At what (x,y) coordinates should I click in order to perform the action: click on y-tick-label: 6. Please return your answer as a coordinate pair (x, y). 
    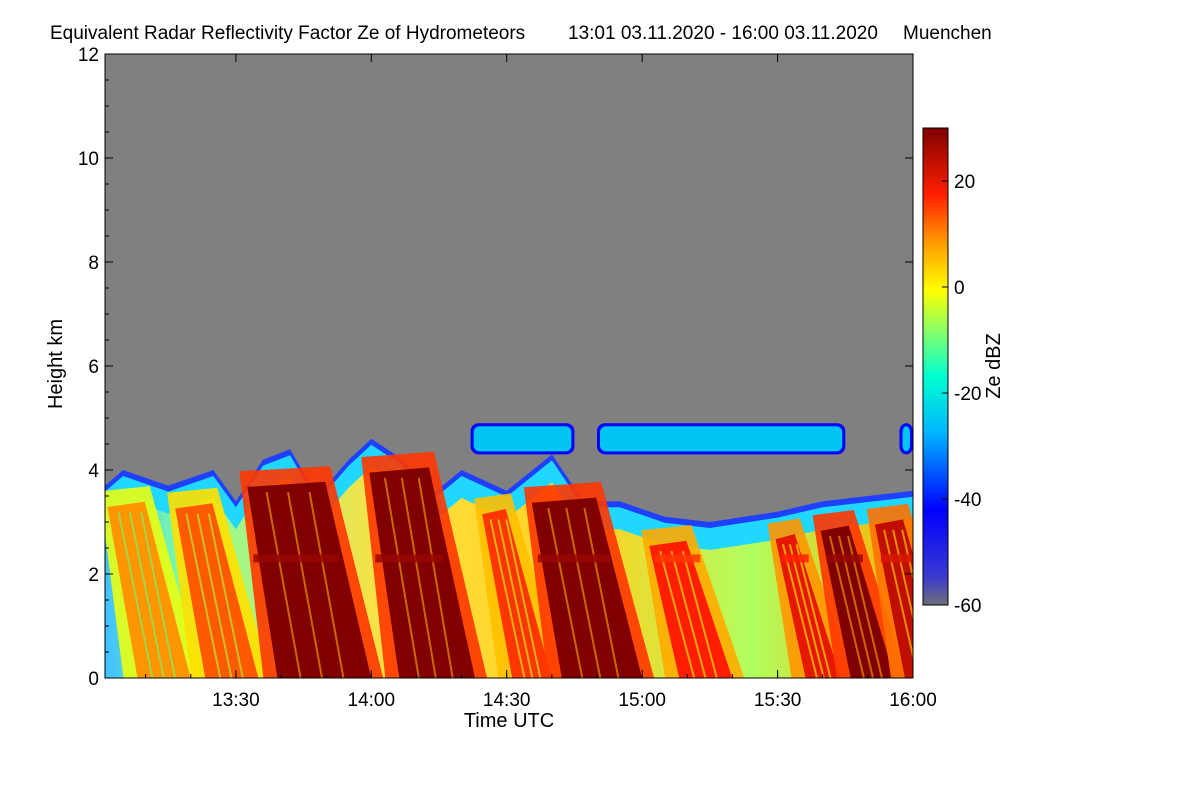
    Looking at the image, I should click on (93, 367).